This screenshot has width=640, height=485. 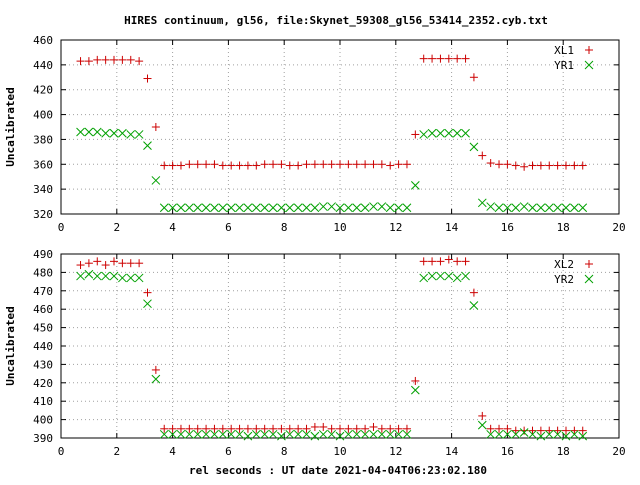 What do you see at coordinates (43, 254) in the screenshot?
I see `panel-2-ytick-label: 490` at bounding box center [43, 254].